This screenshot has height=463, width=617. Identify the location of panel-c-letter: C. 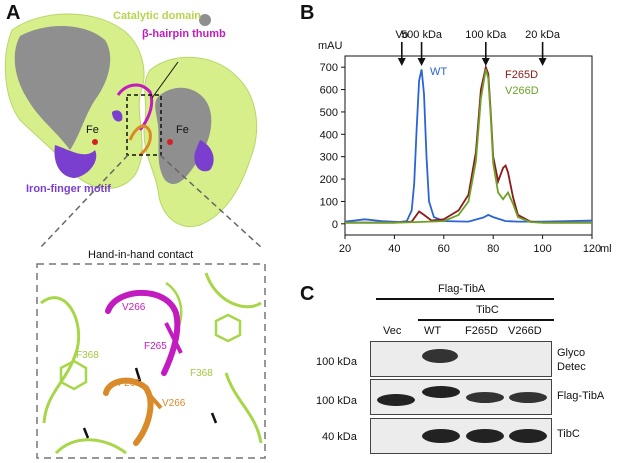
(307, 294).